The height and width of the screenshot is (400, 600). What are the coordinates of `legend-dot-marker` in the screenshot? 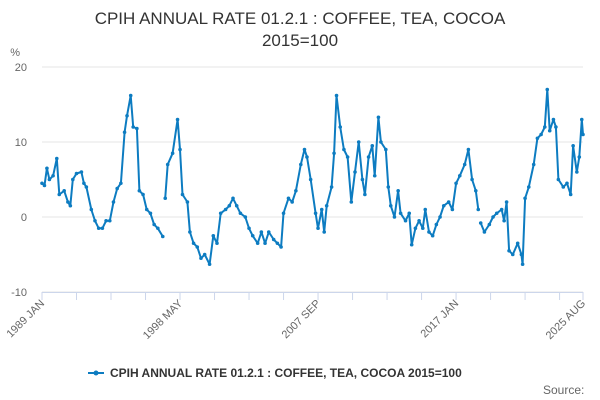 It's located at (96, 373).